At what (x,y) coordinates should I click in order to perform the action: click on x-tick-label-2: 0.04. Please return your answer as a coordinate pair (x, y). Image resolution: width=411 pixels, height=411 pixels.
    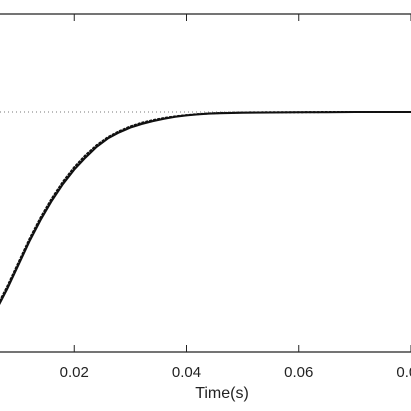
    Looking at the image, I should click on (186, 372).